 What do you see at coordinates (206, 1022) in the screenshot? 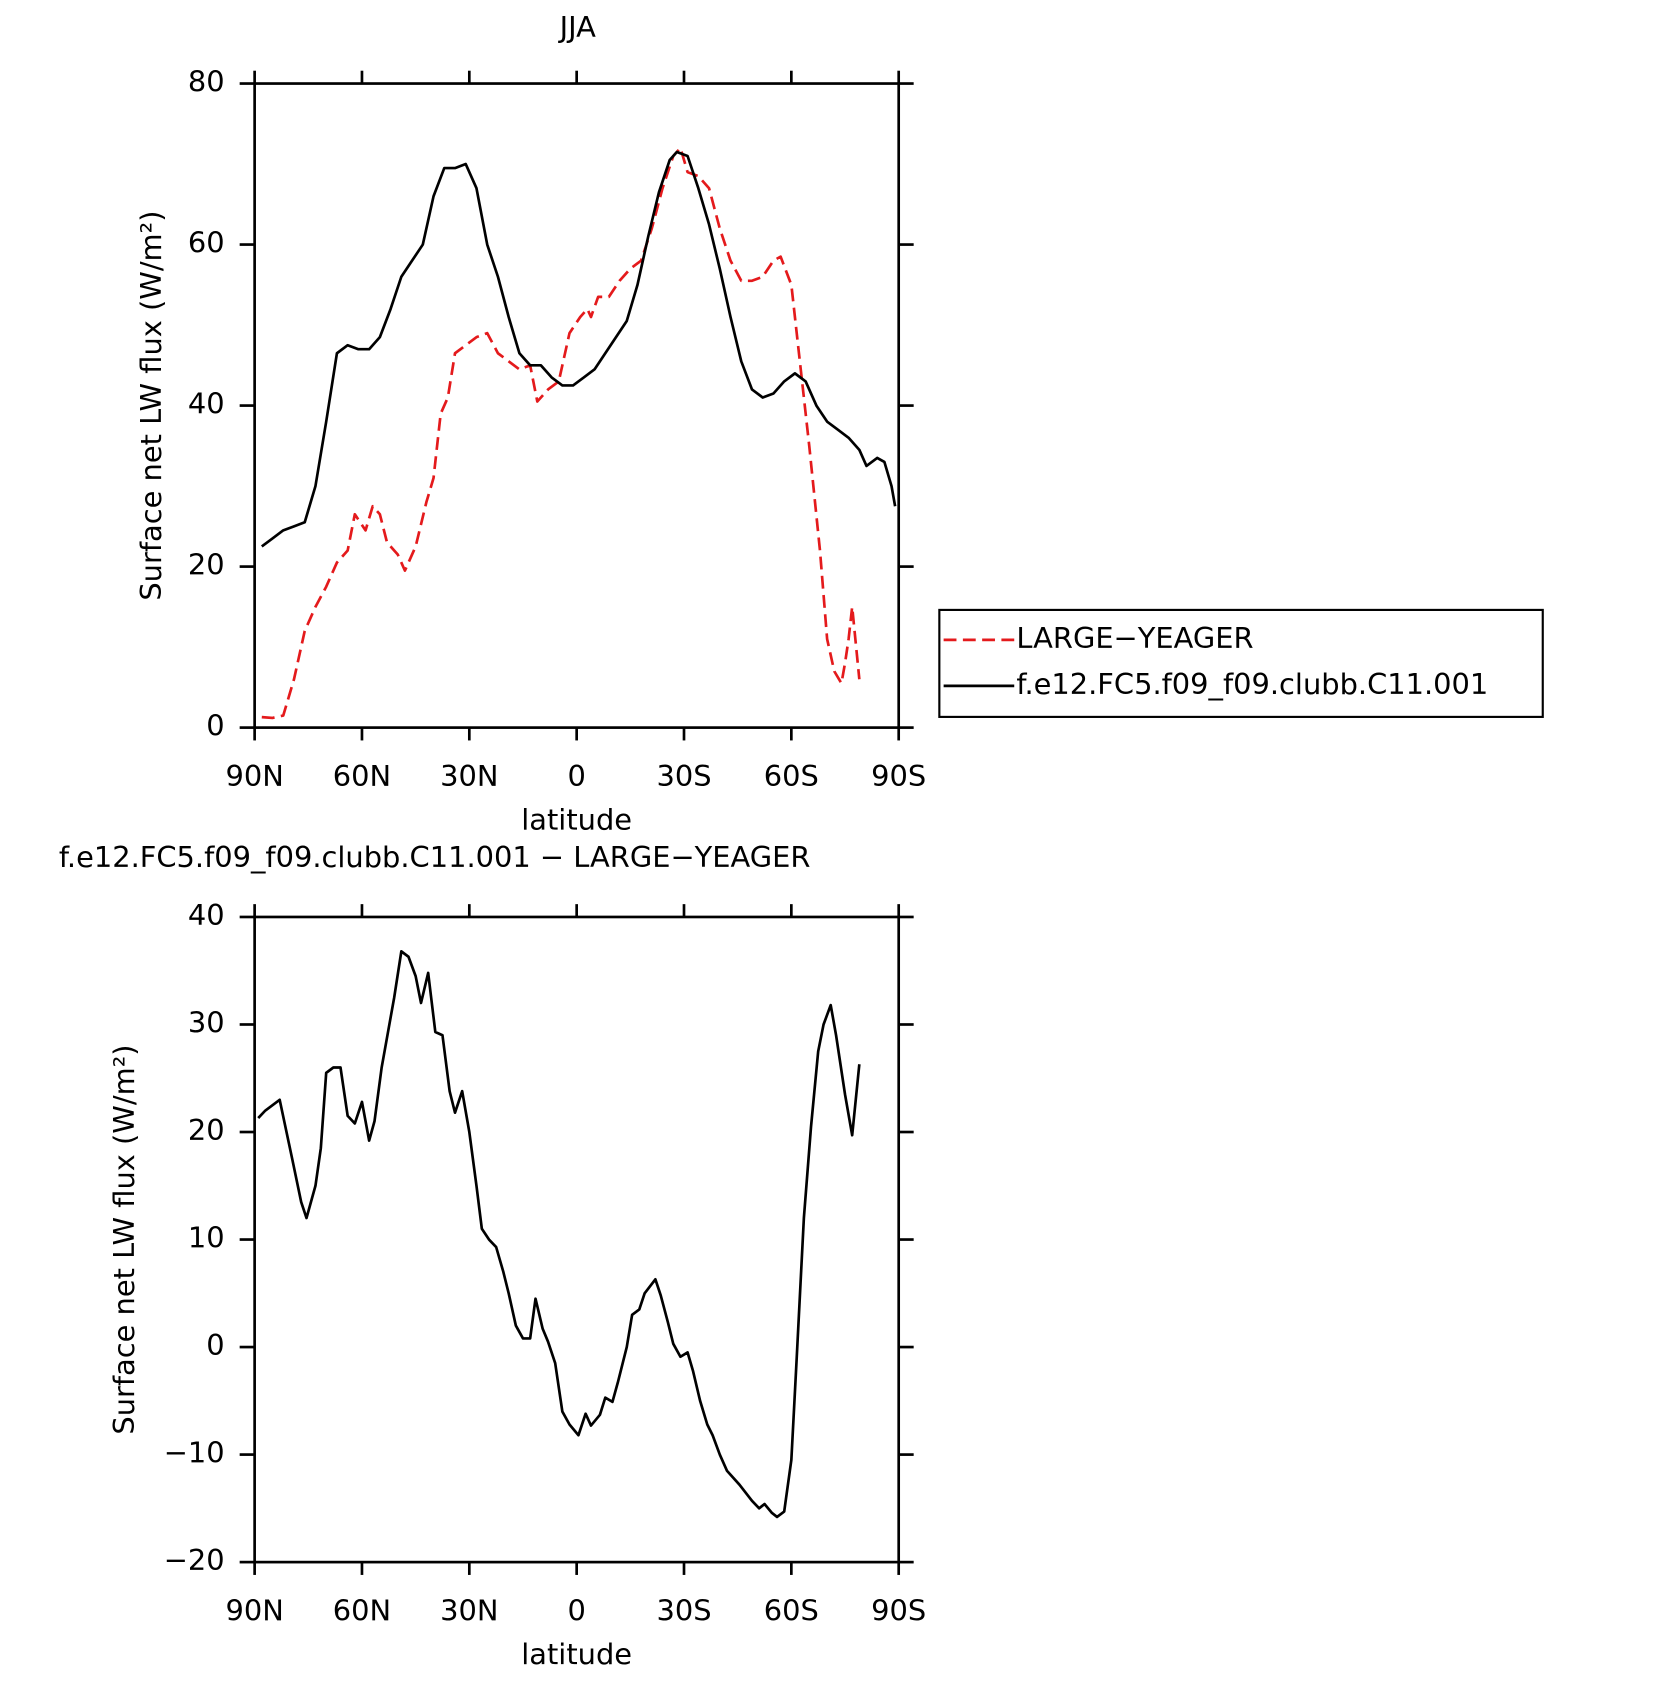
I see `y-tick-label: 30` at bounding box center [206, 1022].